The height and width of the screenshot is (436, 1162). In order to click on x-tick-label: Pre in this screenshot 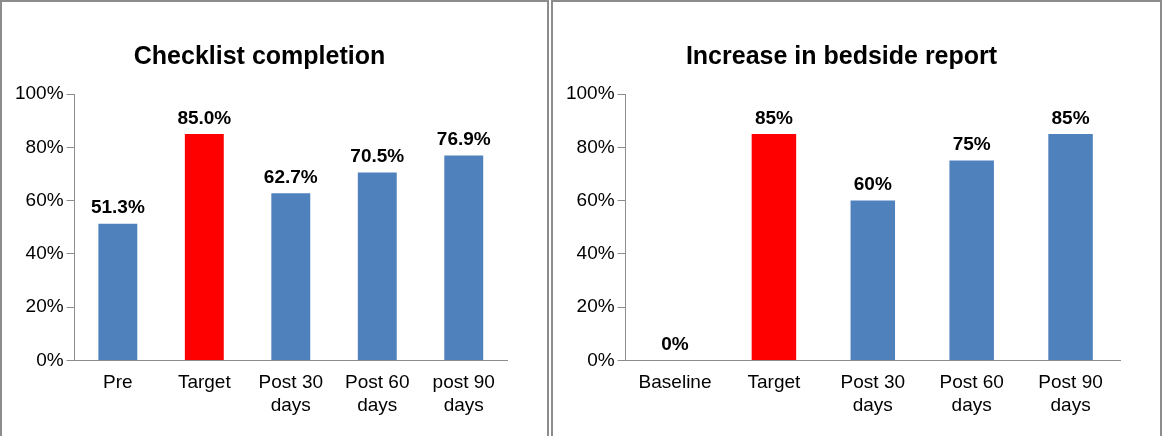, I will do `click(118, 382)`.